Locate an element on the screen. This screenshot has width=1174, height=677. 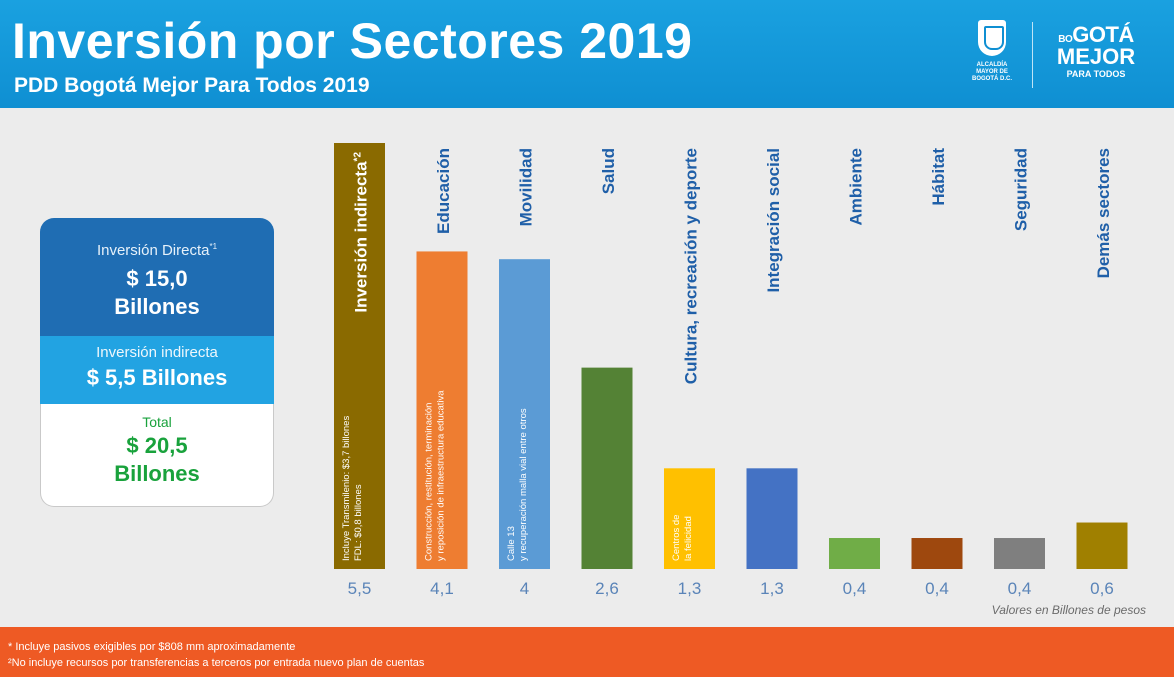
category-label-salud: Salud is located at coordinates (608, 171).